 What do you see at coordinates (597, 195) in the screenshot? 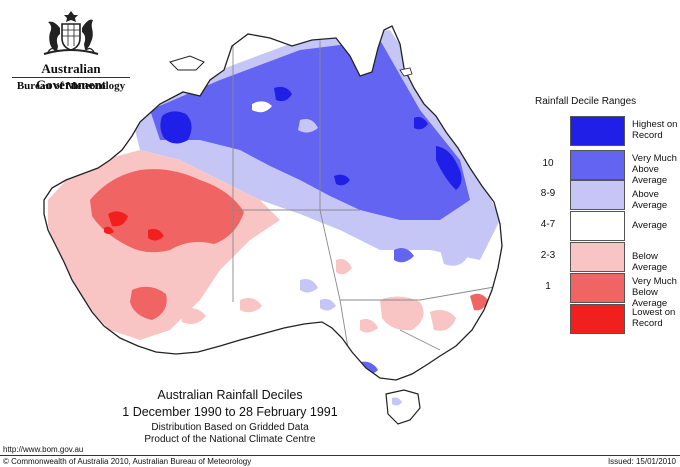
I see `legend-swatch-above` at bounding box center [597, 195].